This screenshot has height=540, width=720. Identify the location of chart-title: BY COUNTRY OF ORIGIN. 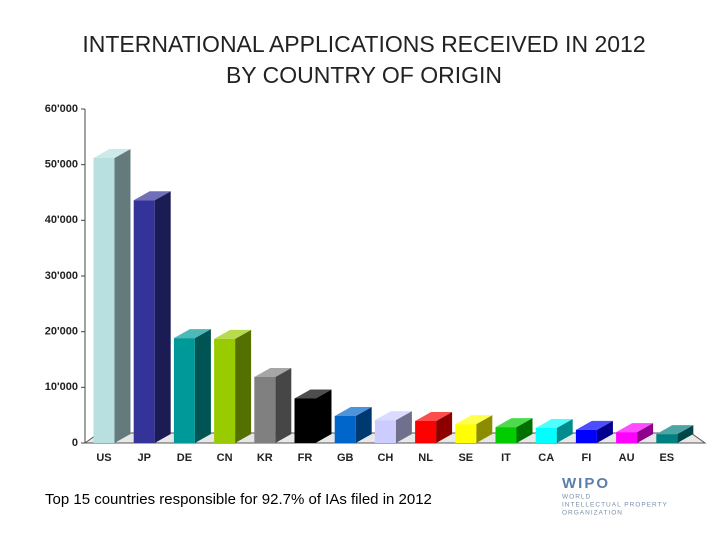
(364, 75).